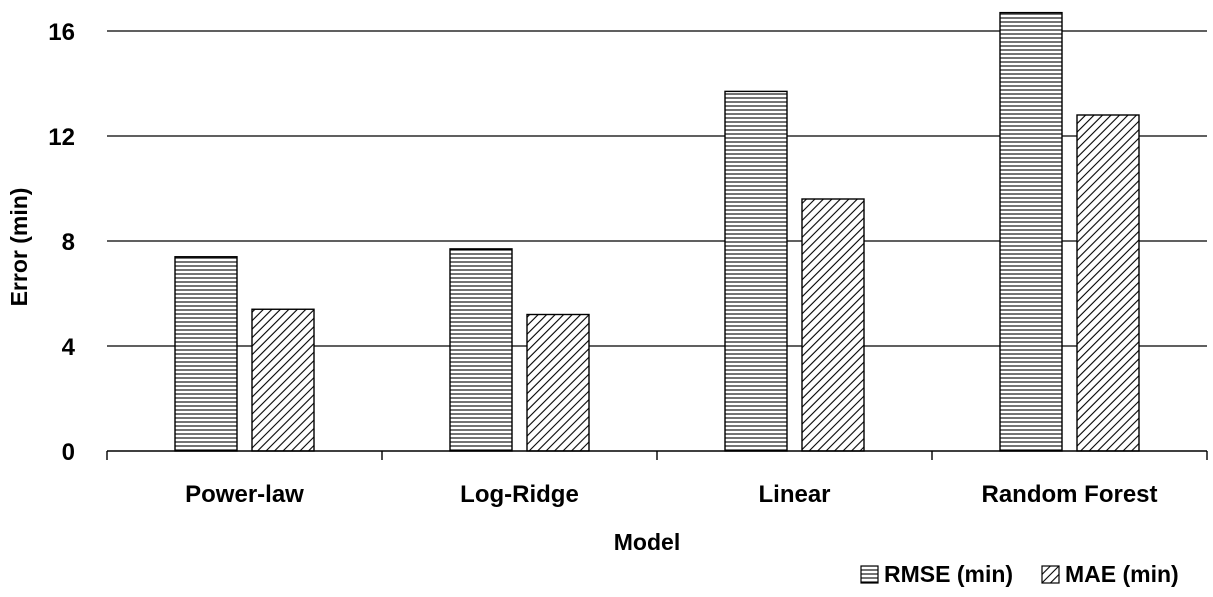 The image size is (1213, 597). I want to click on x-tick-label: Power-law, so click(244, 494).